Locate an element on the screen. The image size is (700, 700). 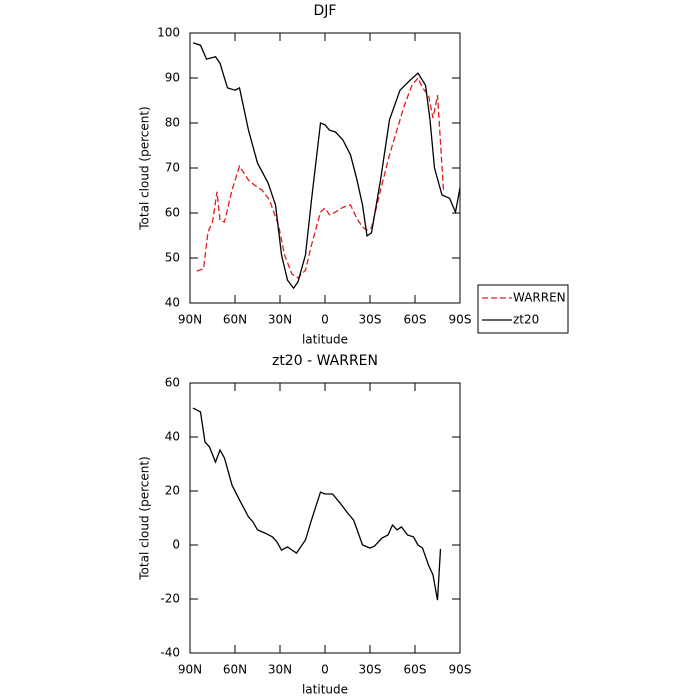
y-tick-label: 0 is located at coordinates (176, 545).